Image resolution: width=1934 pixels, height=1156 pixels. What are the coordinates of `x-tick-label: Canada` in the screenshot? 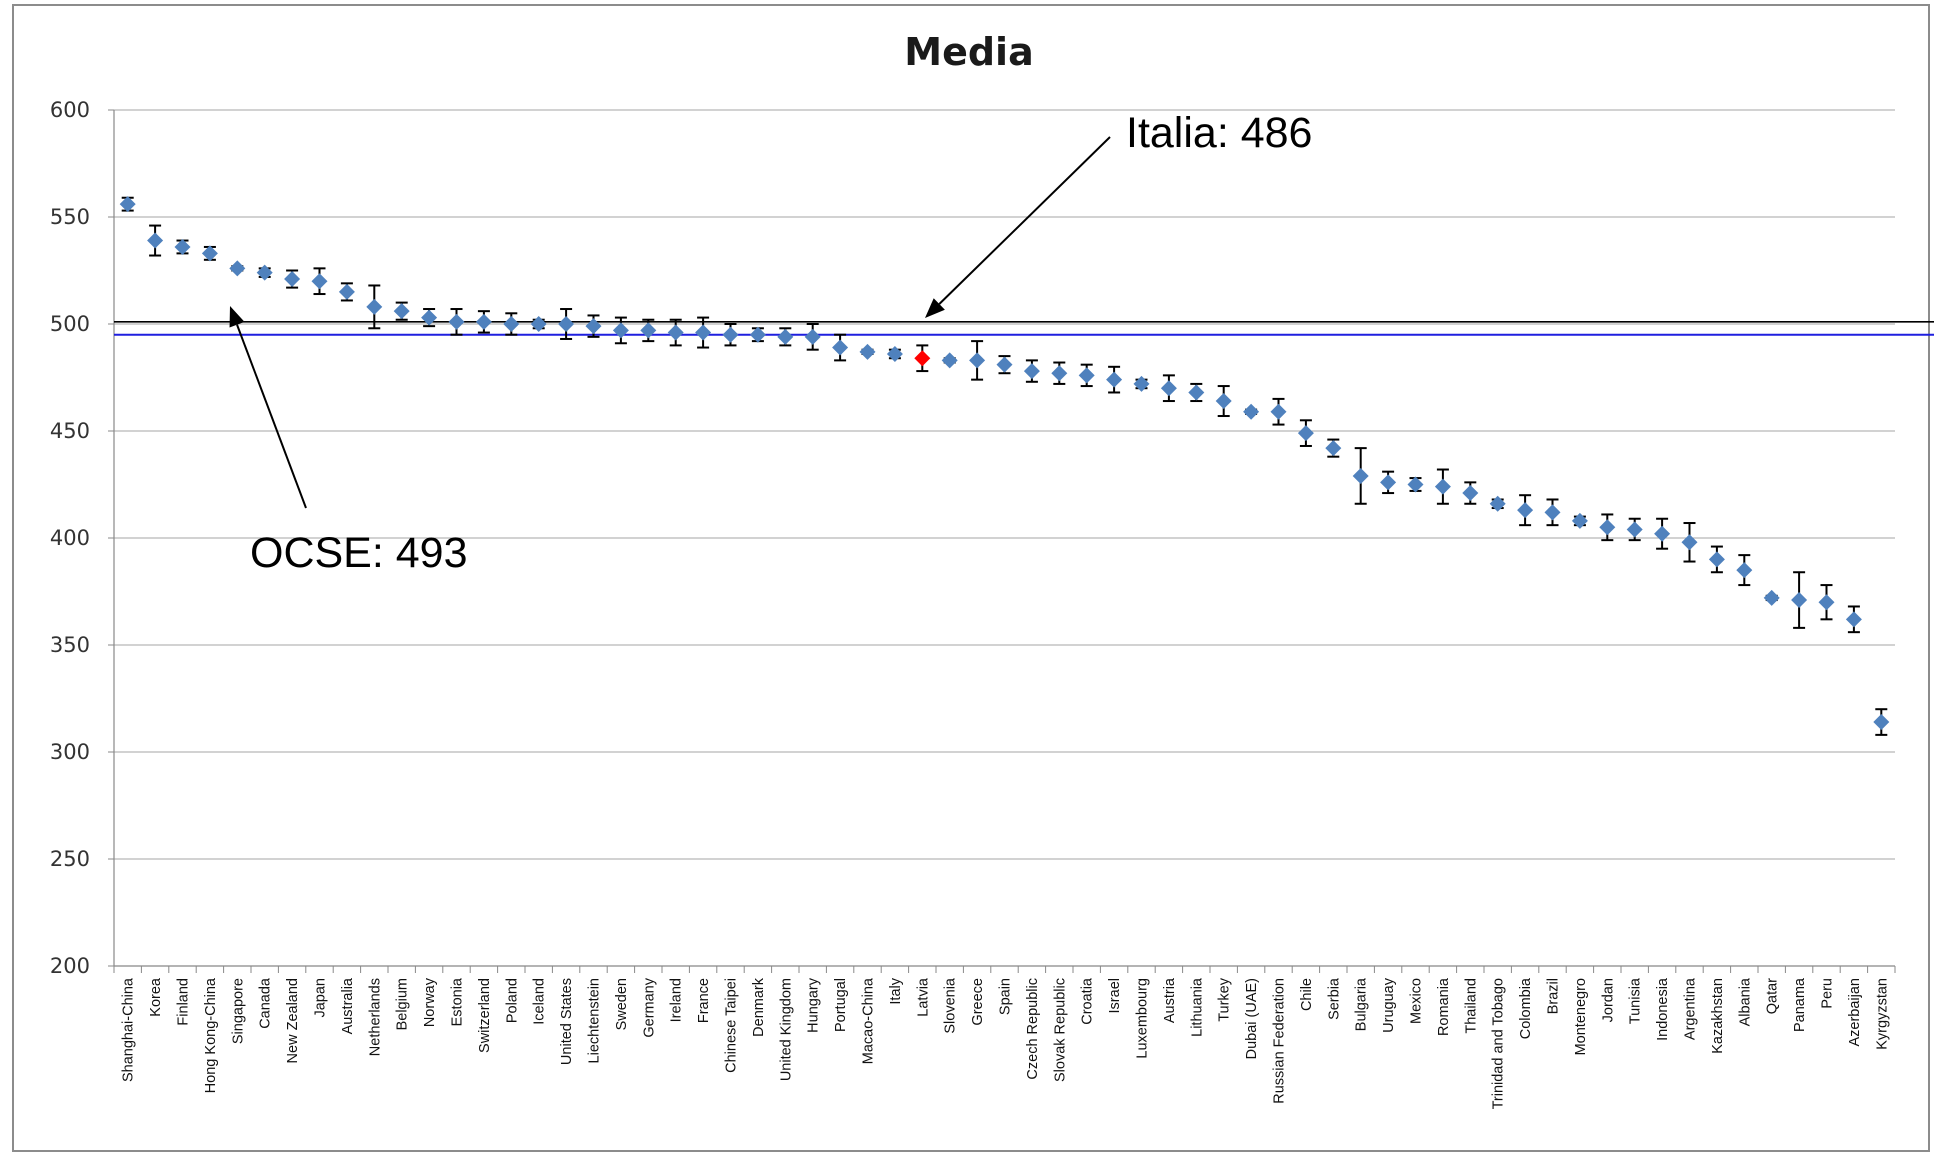 It's located at (266, 1003).